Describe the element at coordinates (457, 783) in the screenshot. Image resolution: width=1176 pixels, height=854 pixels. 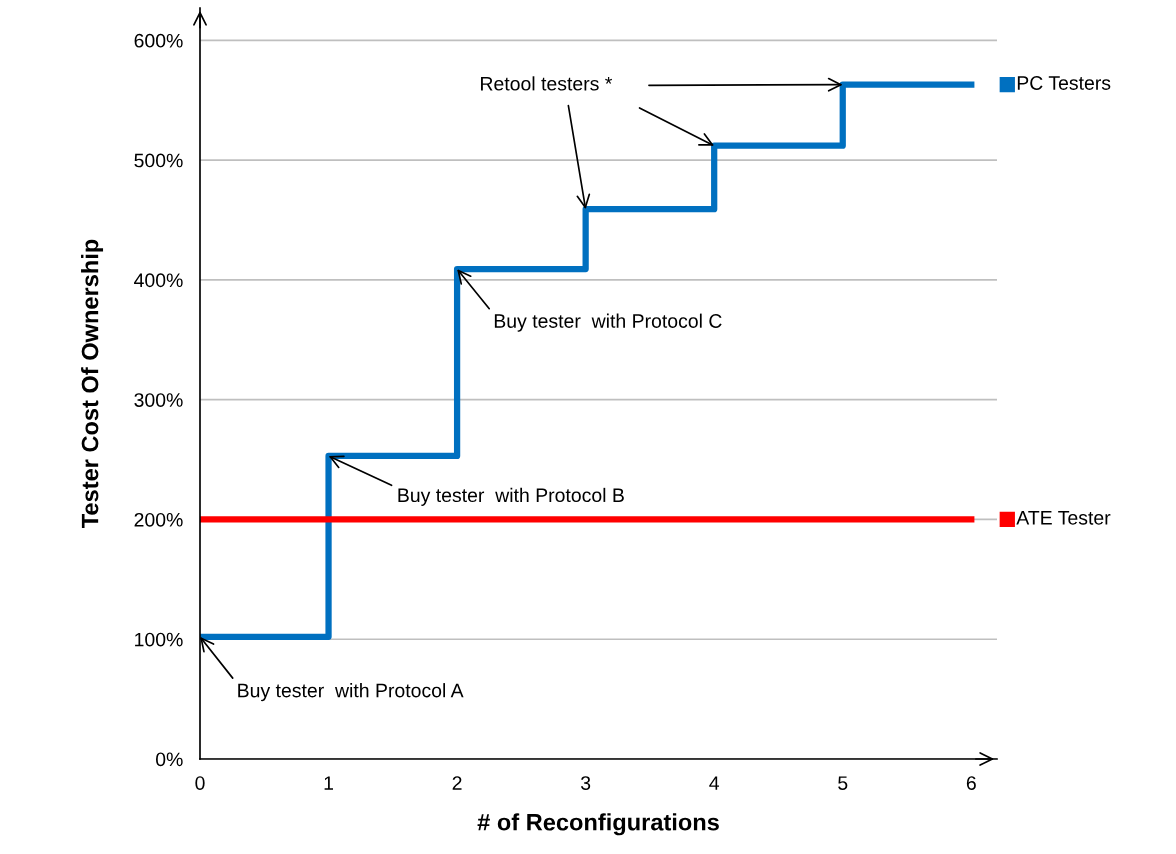
I see `x-tick-label: 2` at that location.